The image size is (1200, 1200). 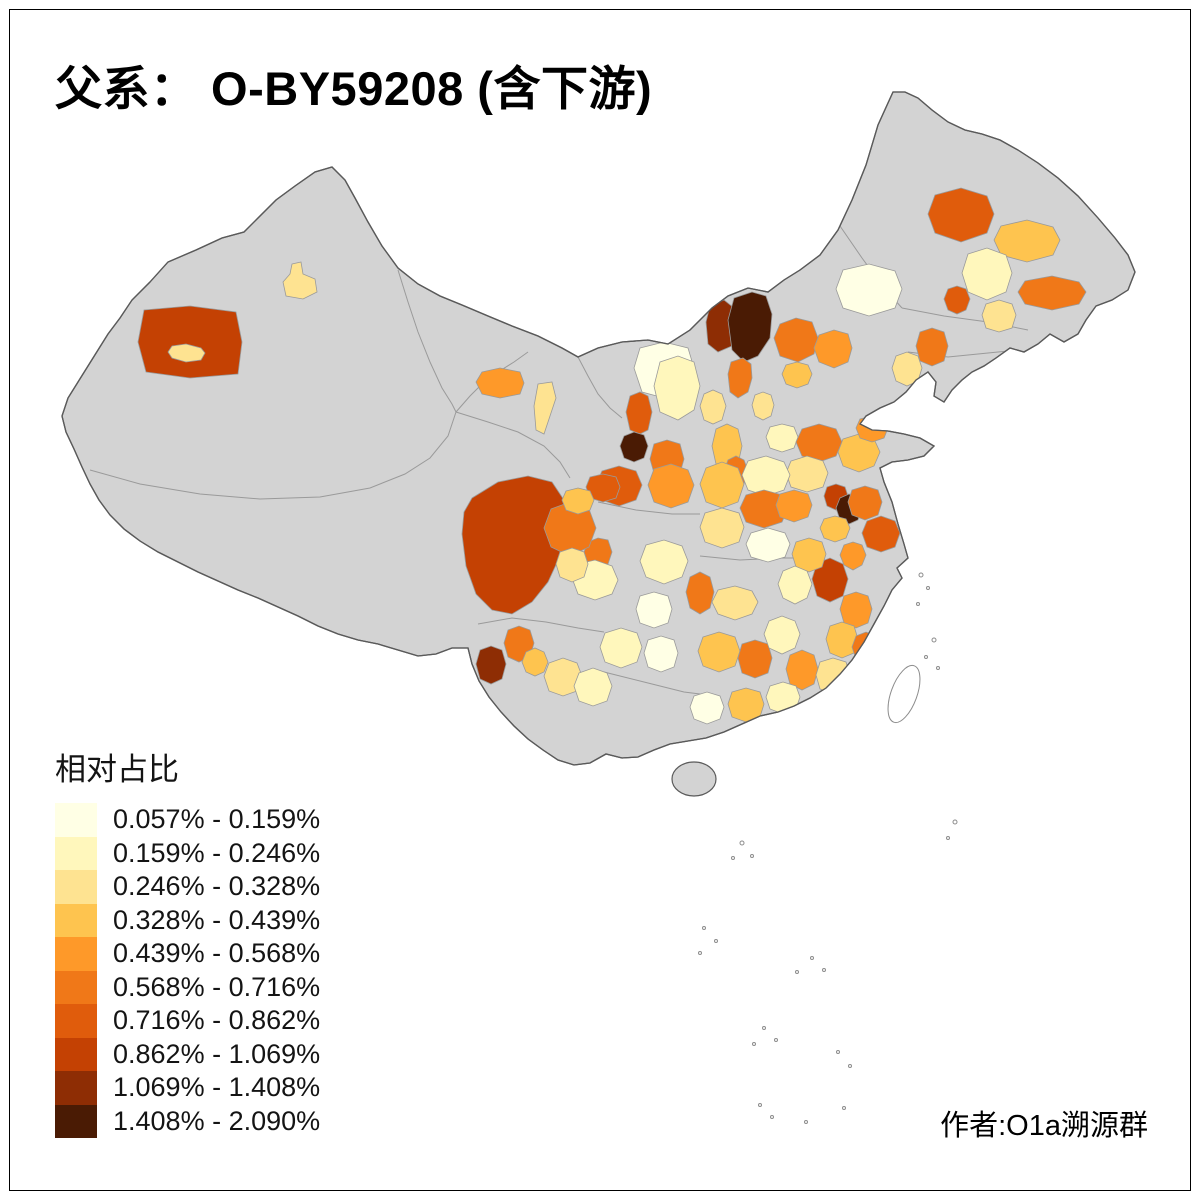 I want to click on legend-item: 0.716% - 0.862%, so click(x=187, y=1021).